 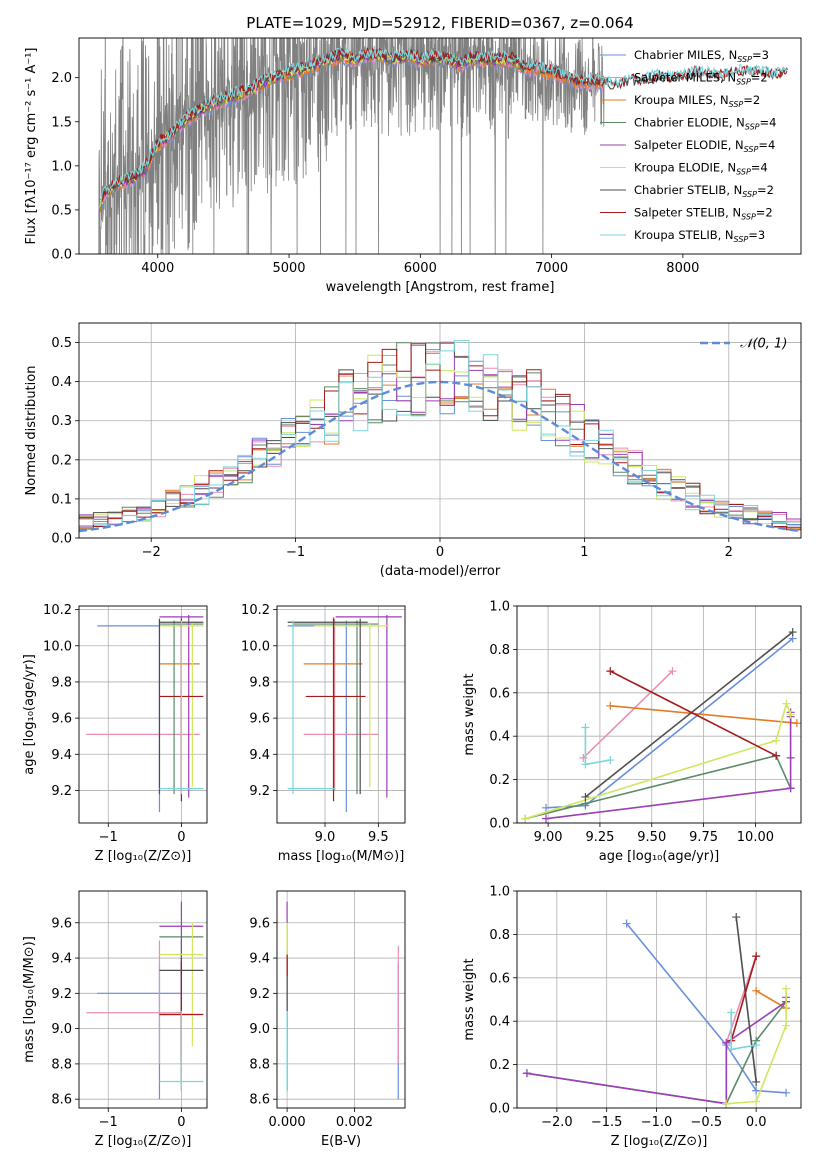 What do you see at coordinates (259, 682) in the screenshot?
I see `y-tick-label: 9.8` at bounding box center [259, 682].